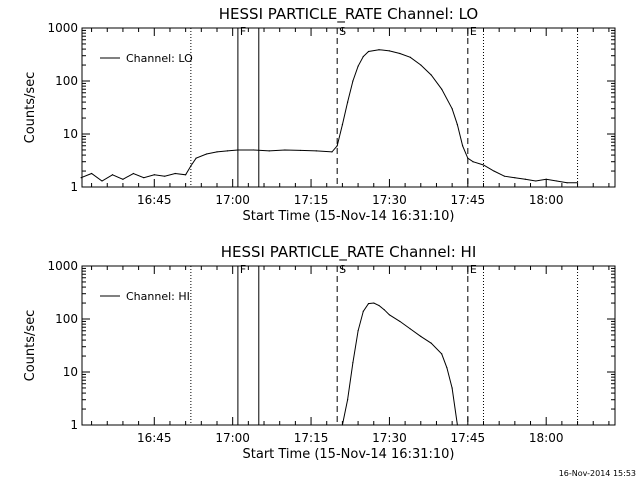 The height and width of the screenshot is (480, 640). What do you see at coordinates (399, 364) in the screenshot?
I see `series-line` at bounding box center [399, 364].